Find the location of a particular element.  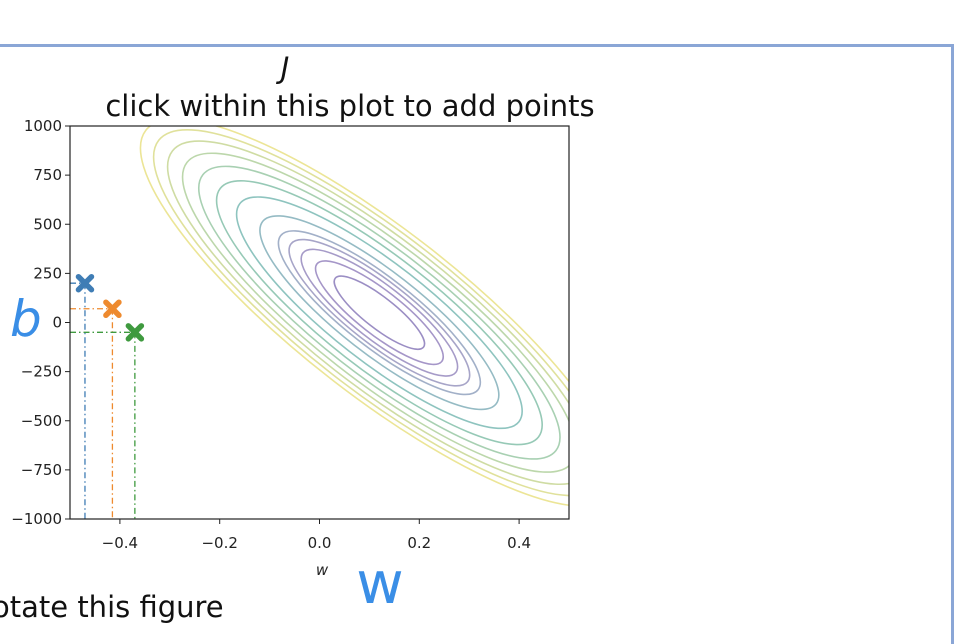

y-tick-label: 750 is located at coordinates (47, 175).